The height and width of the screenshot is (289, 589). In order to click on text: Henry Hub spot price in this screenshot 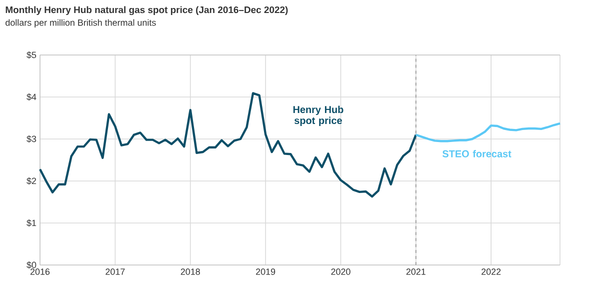, I will do `click(318, 116)`.